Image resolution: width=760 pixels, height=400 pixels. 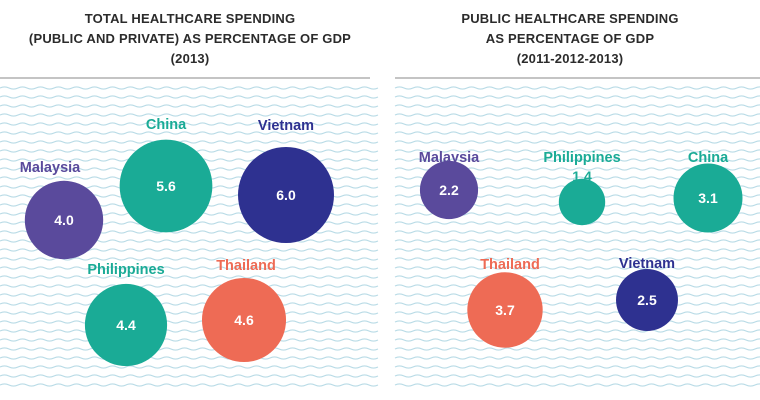 I want to click on value-label-vietnam: 2.5, so click(x=647, y=300).